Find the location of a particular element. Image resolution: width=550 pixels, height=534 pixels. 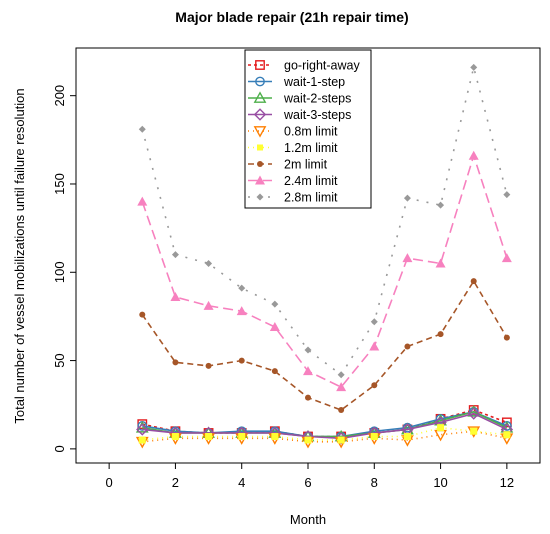

x-axis: 0 2 4 6 8 10 12 is located at coordinates (310, 476).